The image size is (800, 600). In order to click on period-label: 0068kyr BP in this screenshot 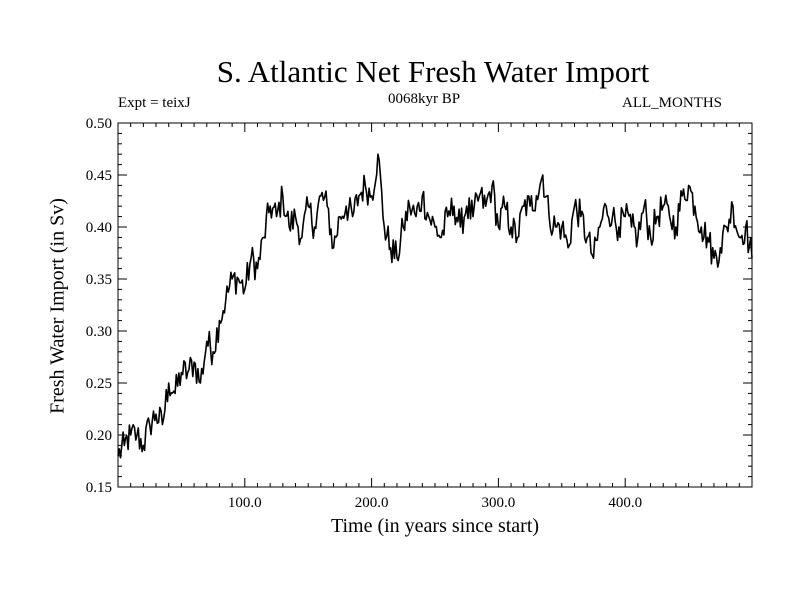, I will do `click(424, 99)`.